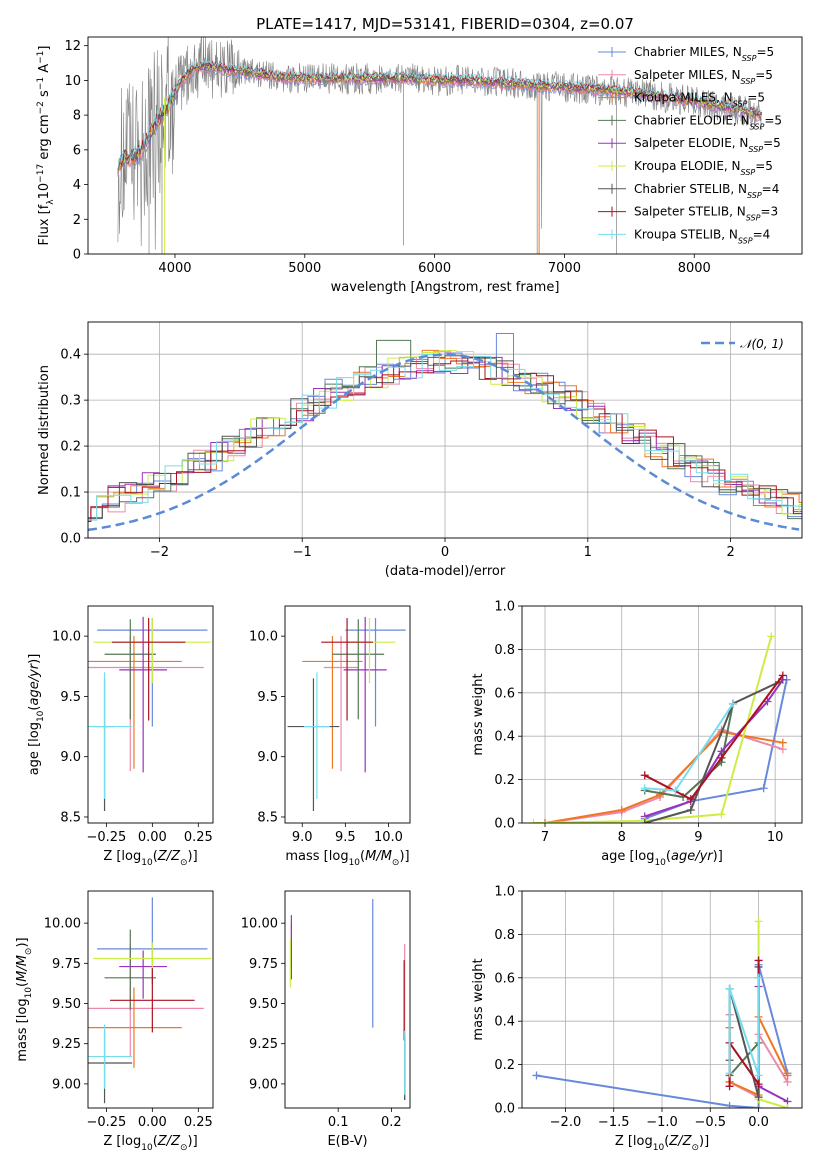 The height and width of the screenshot is (1170, 819). I want to click on x-axis-label-part: )], so click(704, 1141).